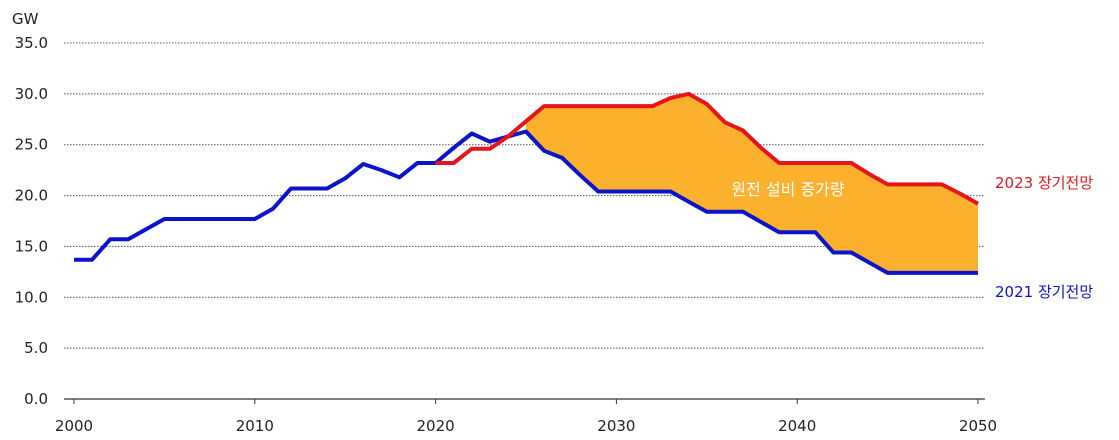 Image resolution: width=1119 pixels, height=440 pixels. What do you see at coordinates (436, 426) in the screenshot?
I see `x-tick-label: 2020` at bounding box center [436, 426].